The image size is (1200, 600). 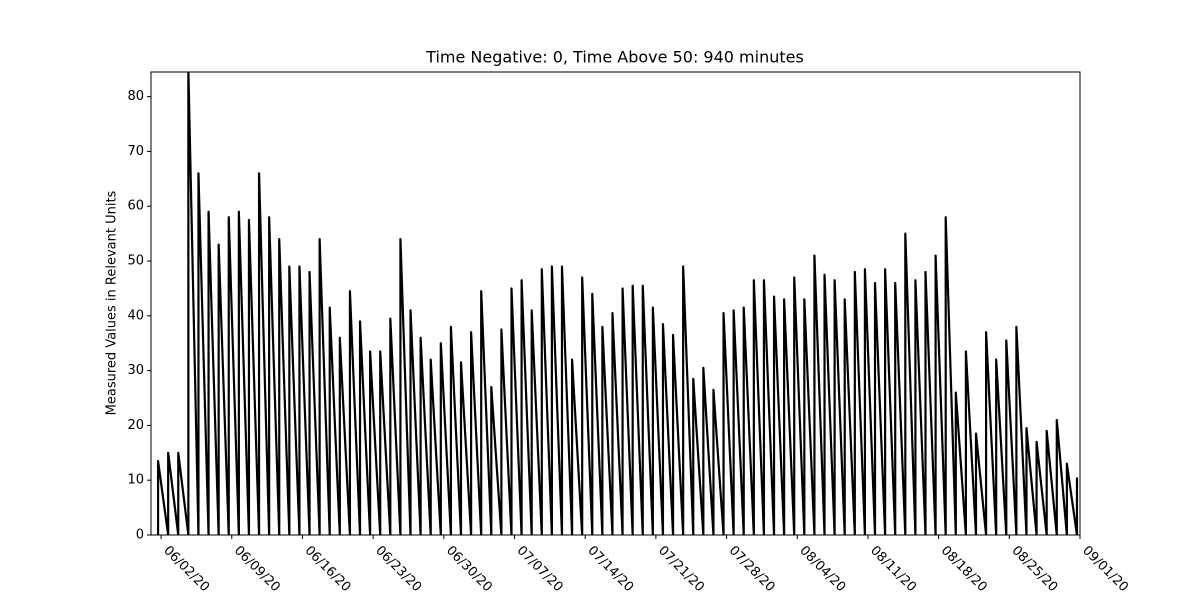 What do you see at coordinates (1034, 569) in the screenshot?
I see `x-tick-label: 08/25/20` at bounding box center [1034, 569].